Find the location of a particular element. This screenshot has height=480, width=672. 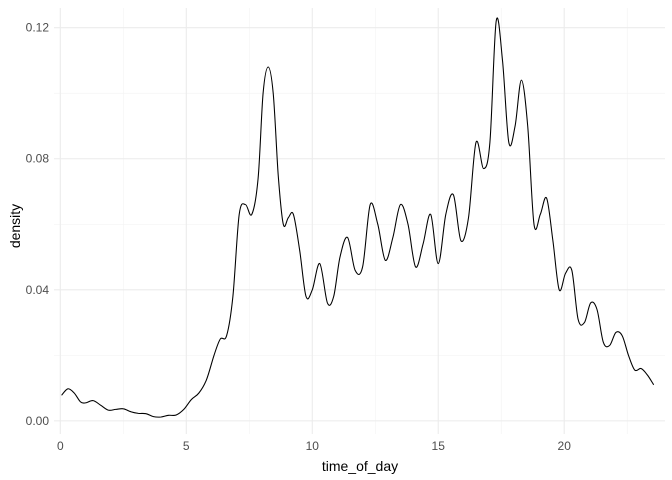

y-tick-label: 0.08 is located at coordinates (38, 159).